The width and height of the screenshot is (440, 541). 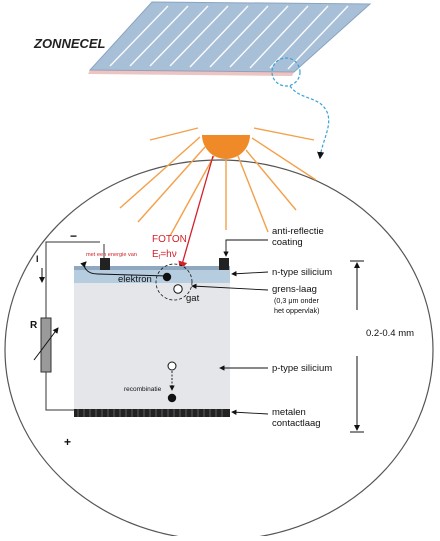 I want to click on minus-terminal: −, so click(x=73, y=236).